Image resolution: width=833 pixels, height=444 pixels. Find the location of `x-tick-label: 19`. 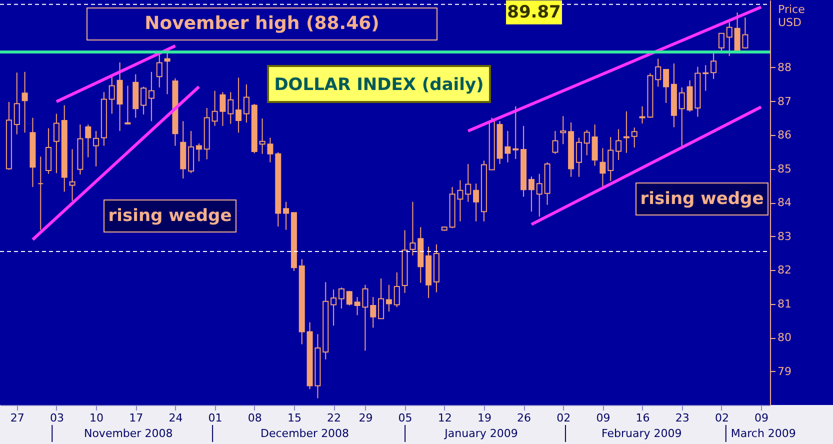

x-tick-label: 19 is located at coordinates (484, 418).